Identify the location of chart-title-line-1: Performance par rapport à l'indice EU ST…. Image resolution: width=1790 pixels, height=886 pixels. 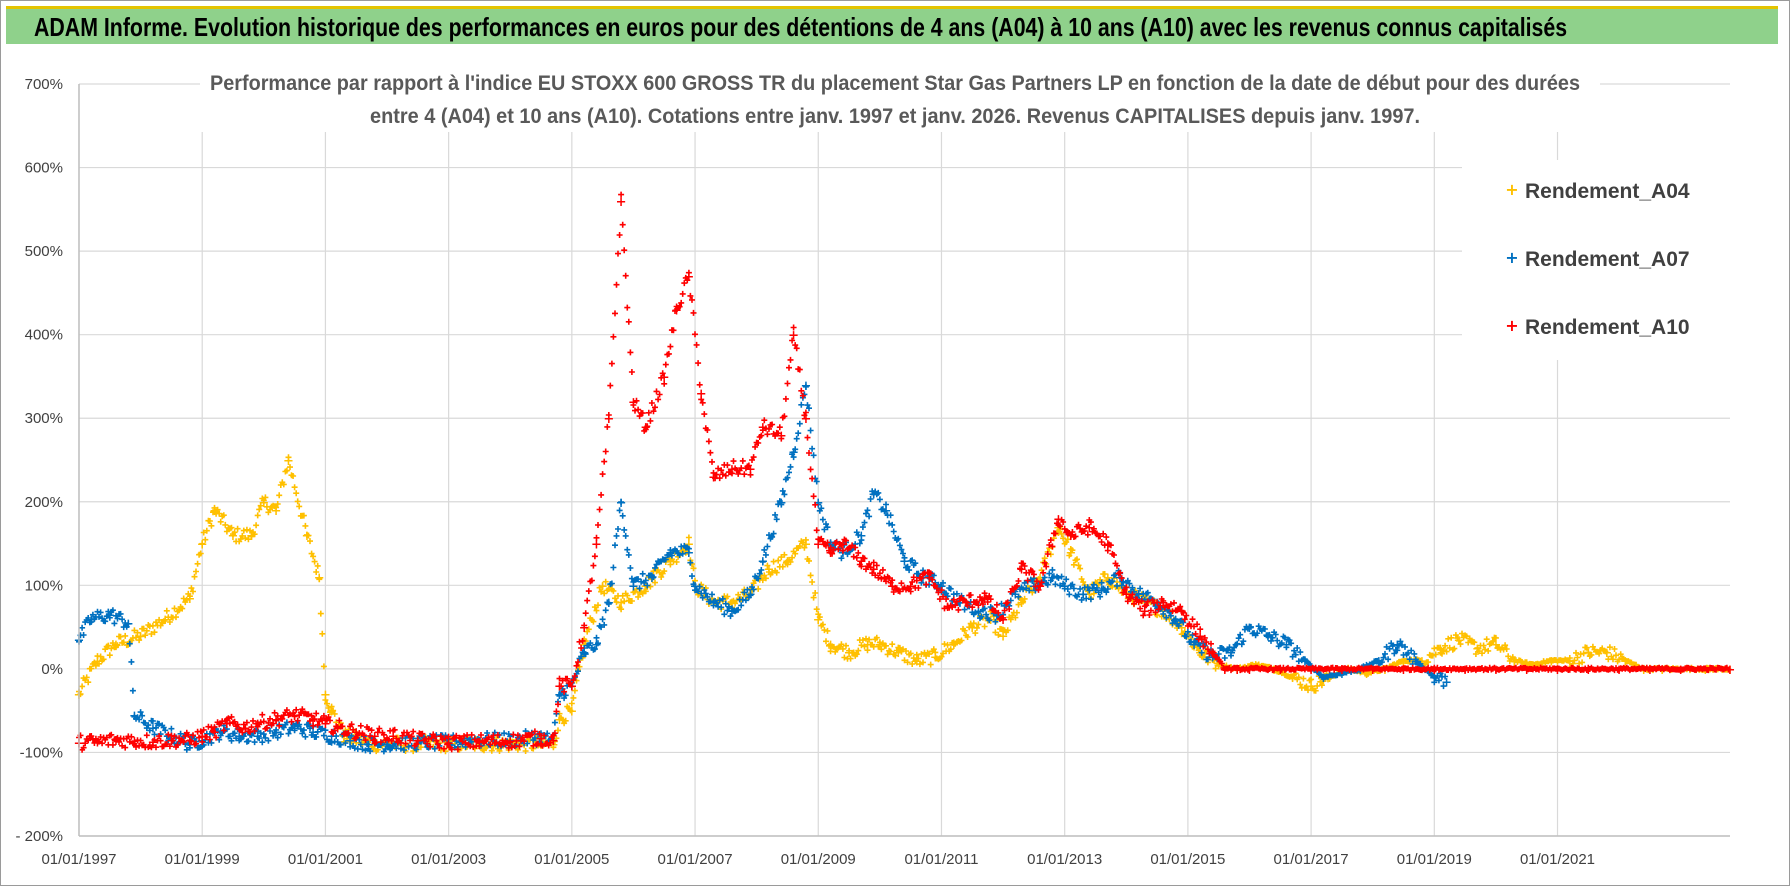
(895, 83).